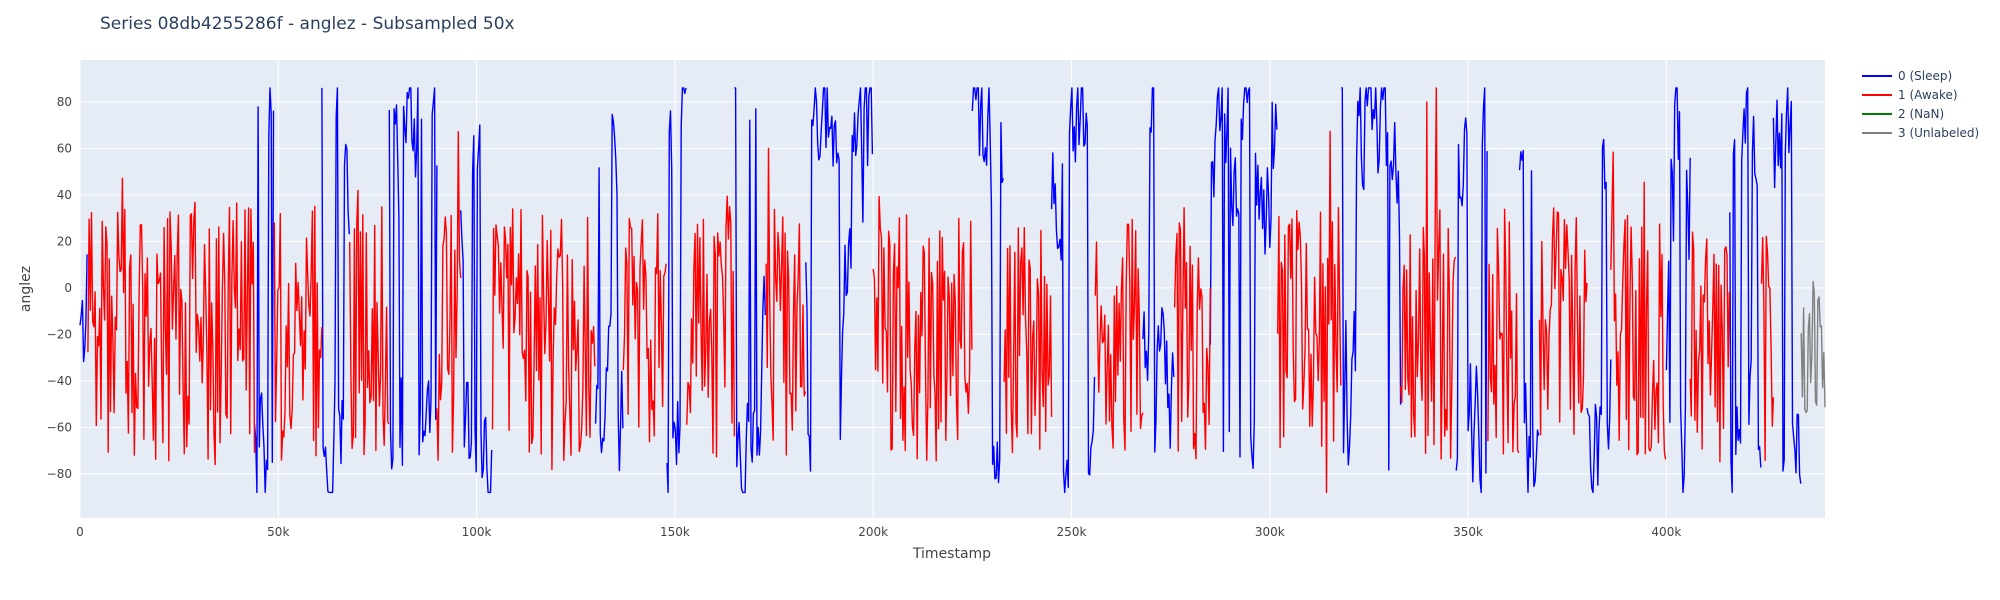  I want to click on x-tick-label: 400k, so click(1666, 532).